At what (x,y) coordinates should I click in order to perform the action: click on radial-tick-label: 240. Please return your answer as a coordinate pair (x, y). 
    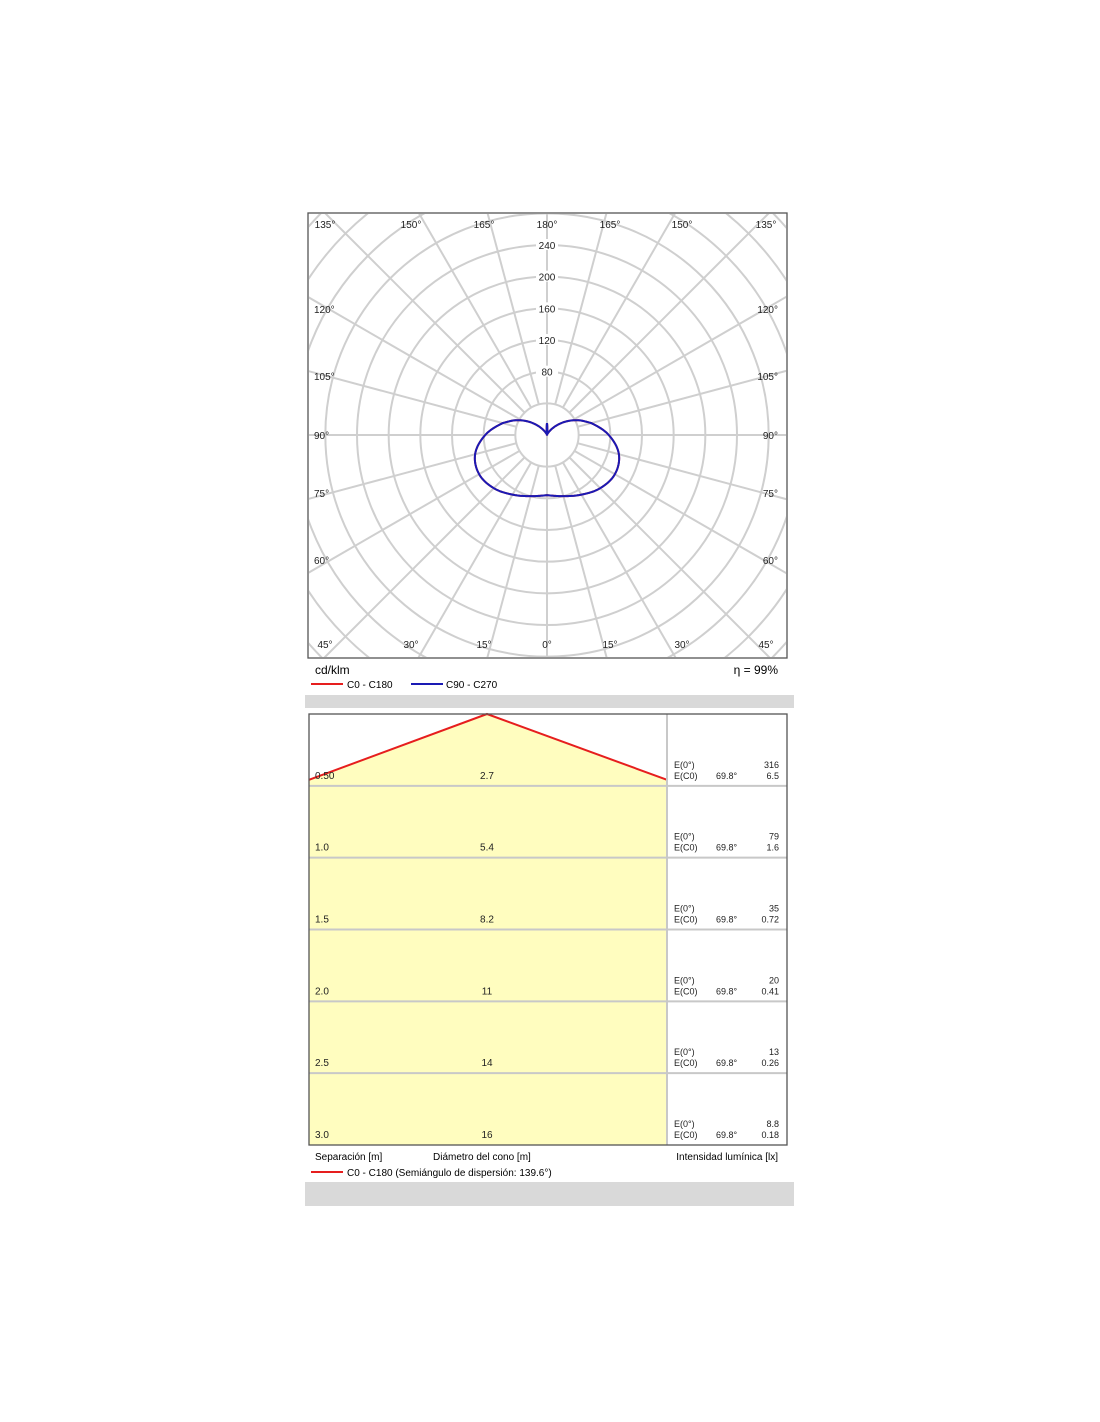
    Looking at the image, I should click on (547, 246).